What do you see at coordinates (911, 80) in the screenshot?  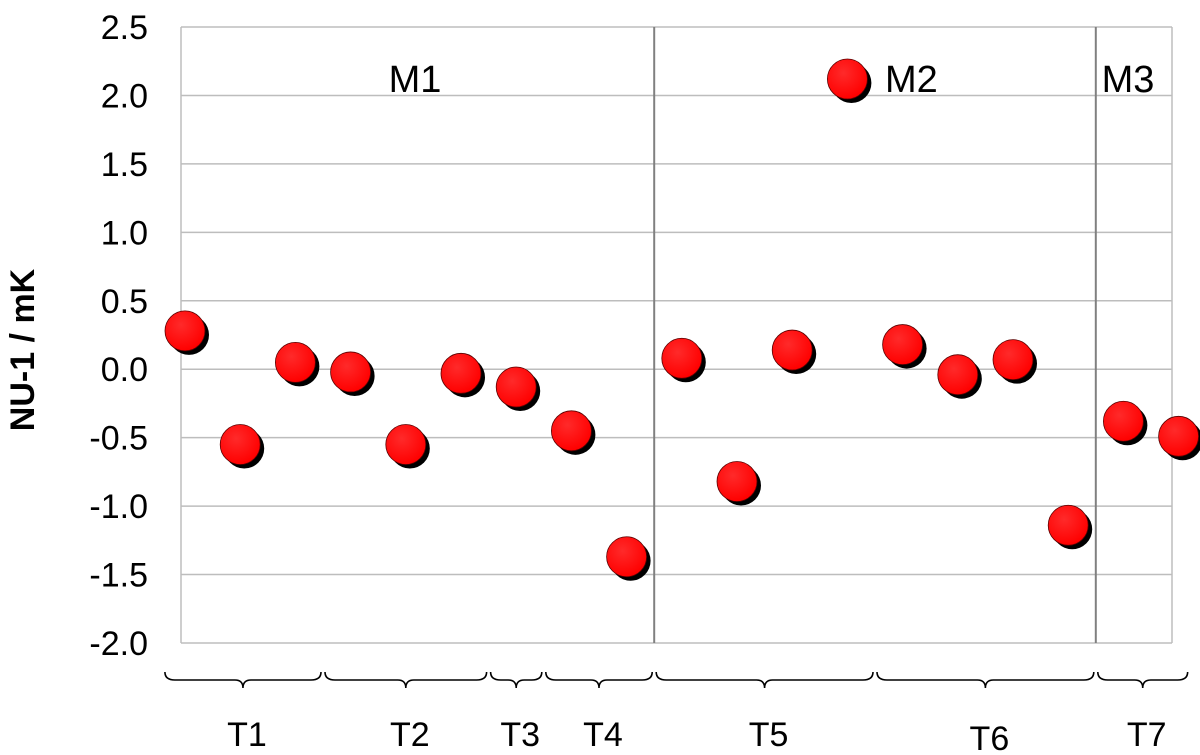 I see `region-label-m2: M2` at bounding box center [911, 80].